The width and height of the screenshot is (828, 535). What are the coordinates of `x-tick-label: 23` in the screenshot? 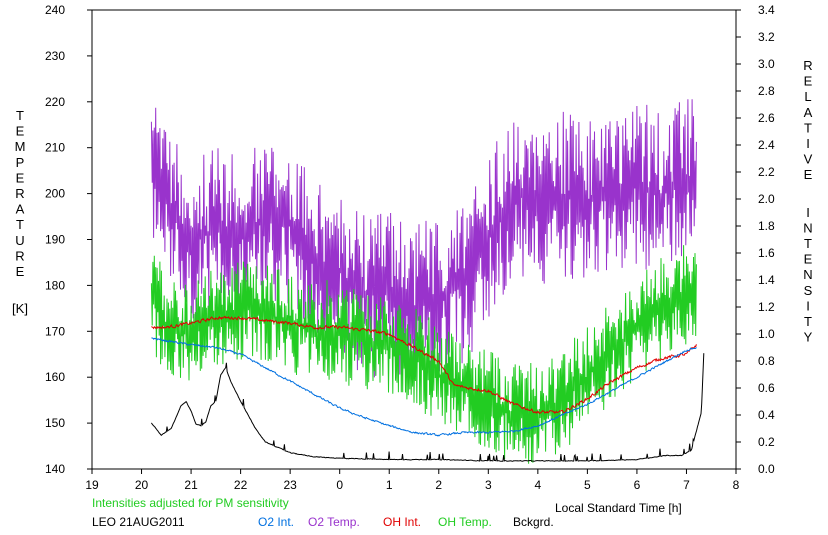 It's located at (290, 485).